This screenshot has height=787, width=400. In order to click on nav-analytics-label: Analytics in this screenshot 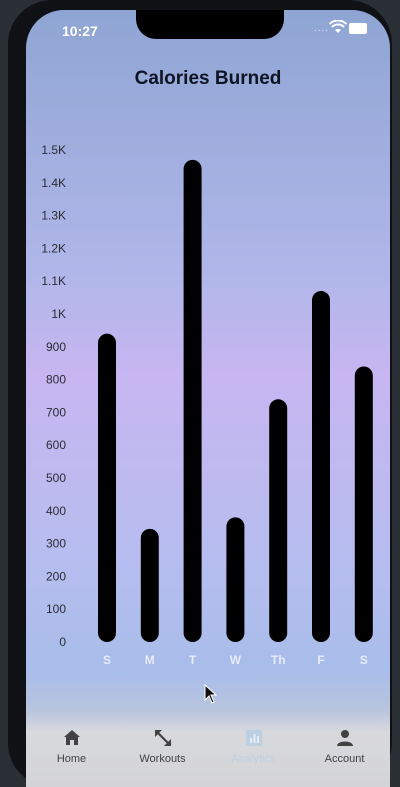, I will do `click(253, 759)`.